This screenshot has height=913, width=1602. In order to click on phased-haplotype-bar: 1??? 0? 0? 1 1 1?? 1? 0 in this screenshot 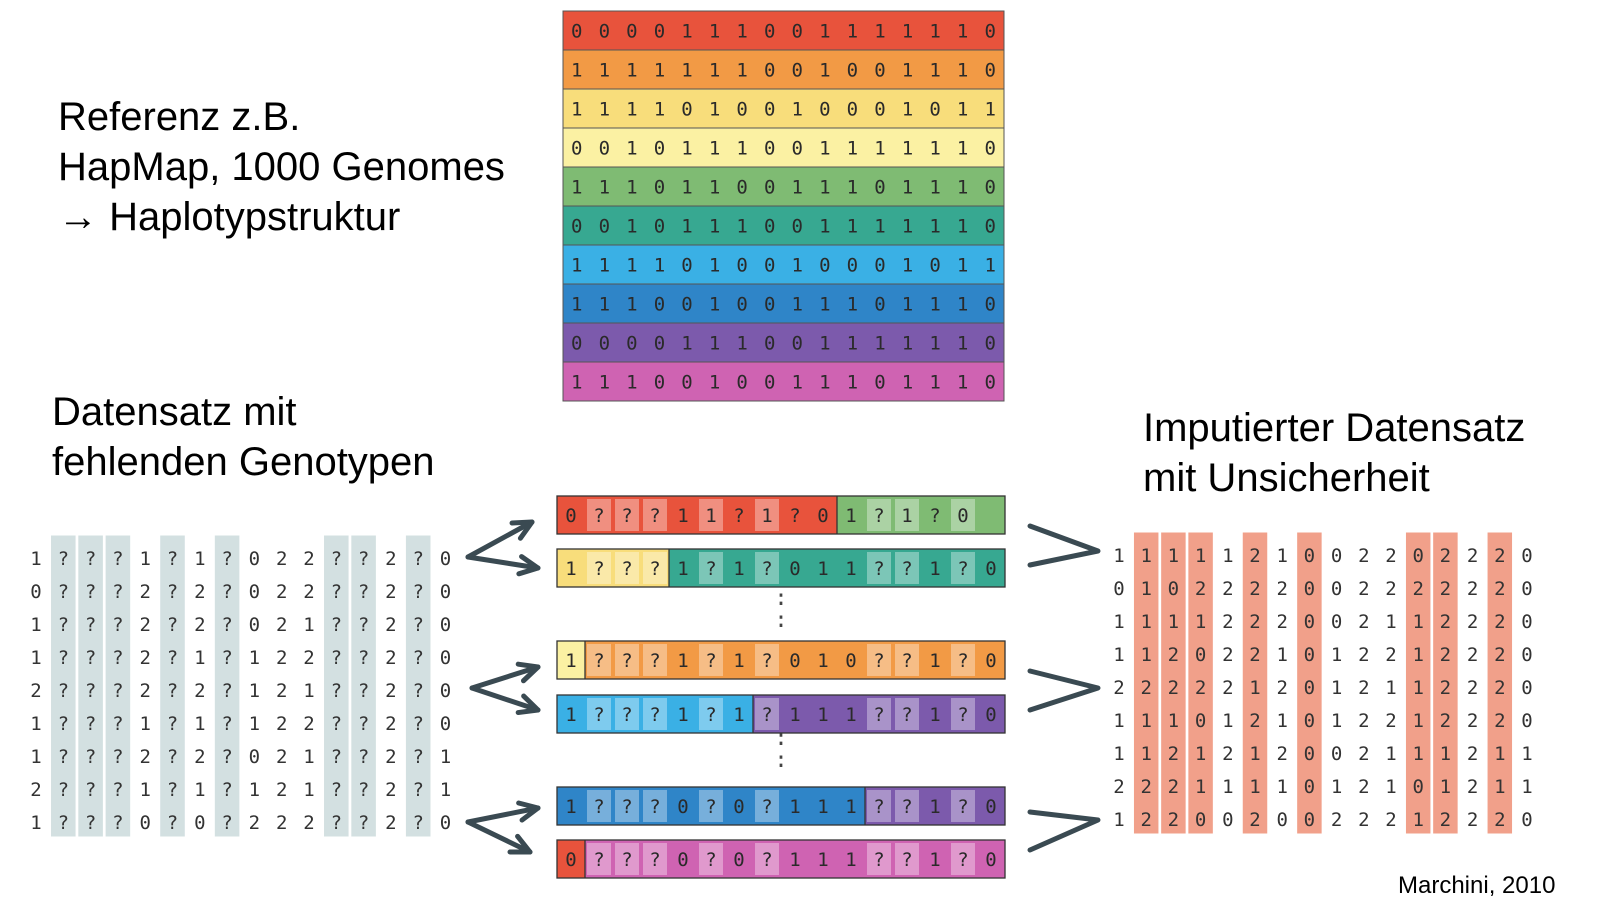, I will do `click(781, 806)`.